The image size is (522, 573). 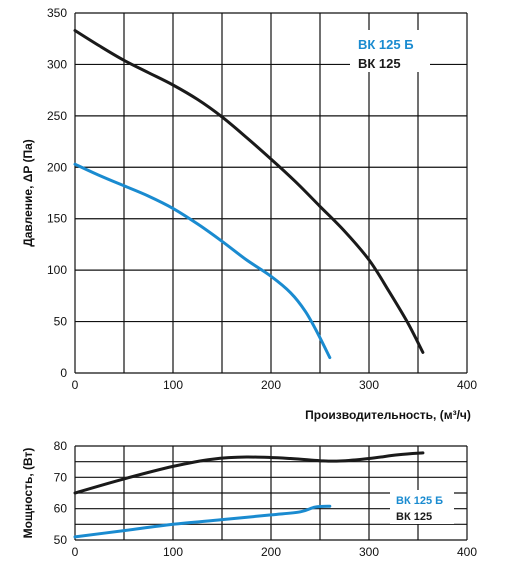 I want to click on pressure-y-axis-label: Давление, ΔP (Па), so click(x=28, y=193).